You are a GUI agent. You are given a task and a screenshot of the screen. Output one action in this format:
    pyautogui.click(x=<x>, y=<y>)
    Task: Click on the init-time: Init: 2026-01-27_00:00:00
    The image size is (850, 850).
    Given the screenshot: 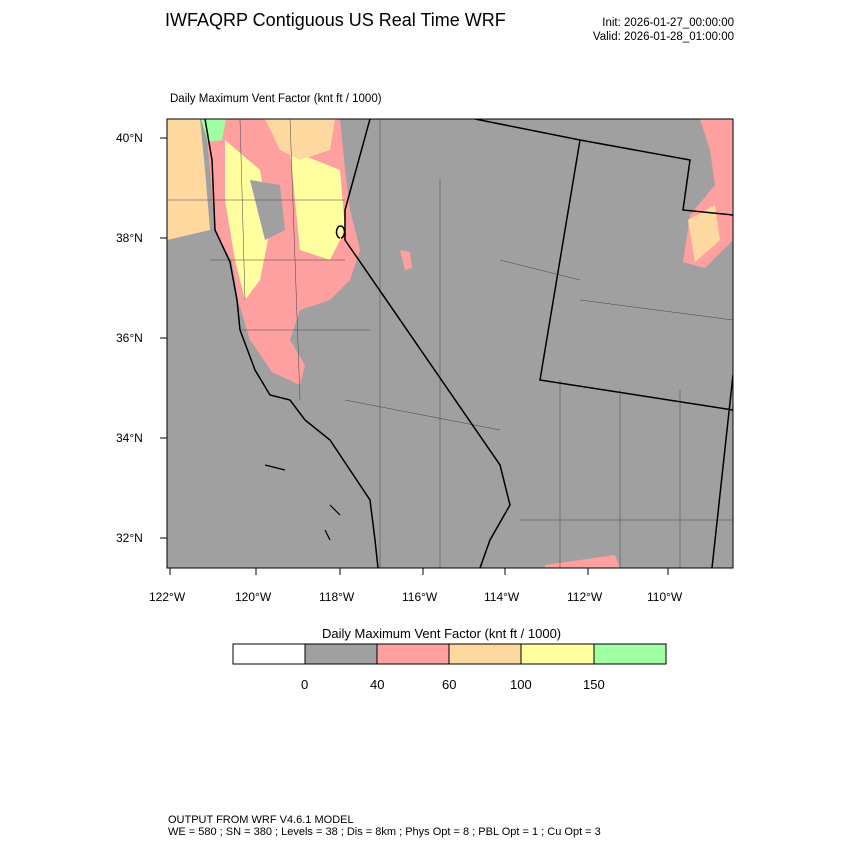 What is the action you would take?
    pyautogui.click(x=668, y=23)
    